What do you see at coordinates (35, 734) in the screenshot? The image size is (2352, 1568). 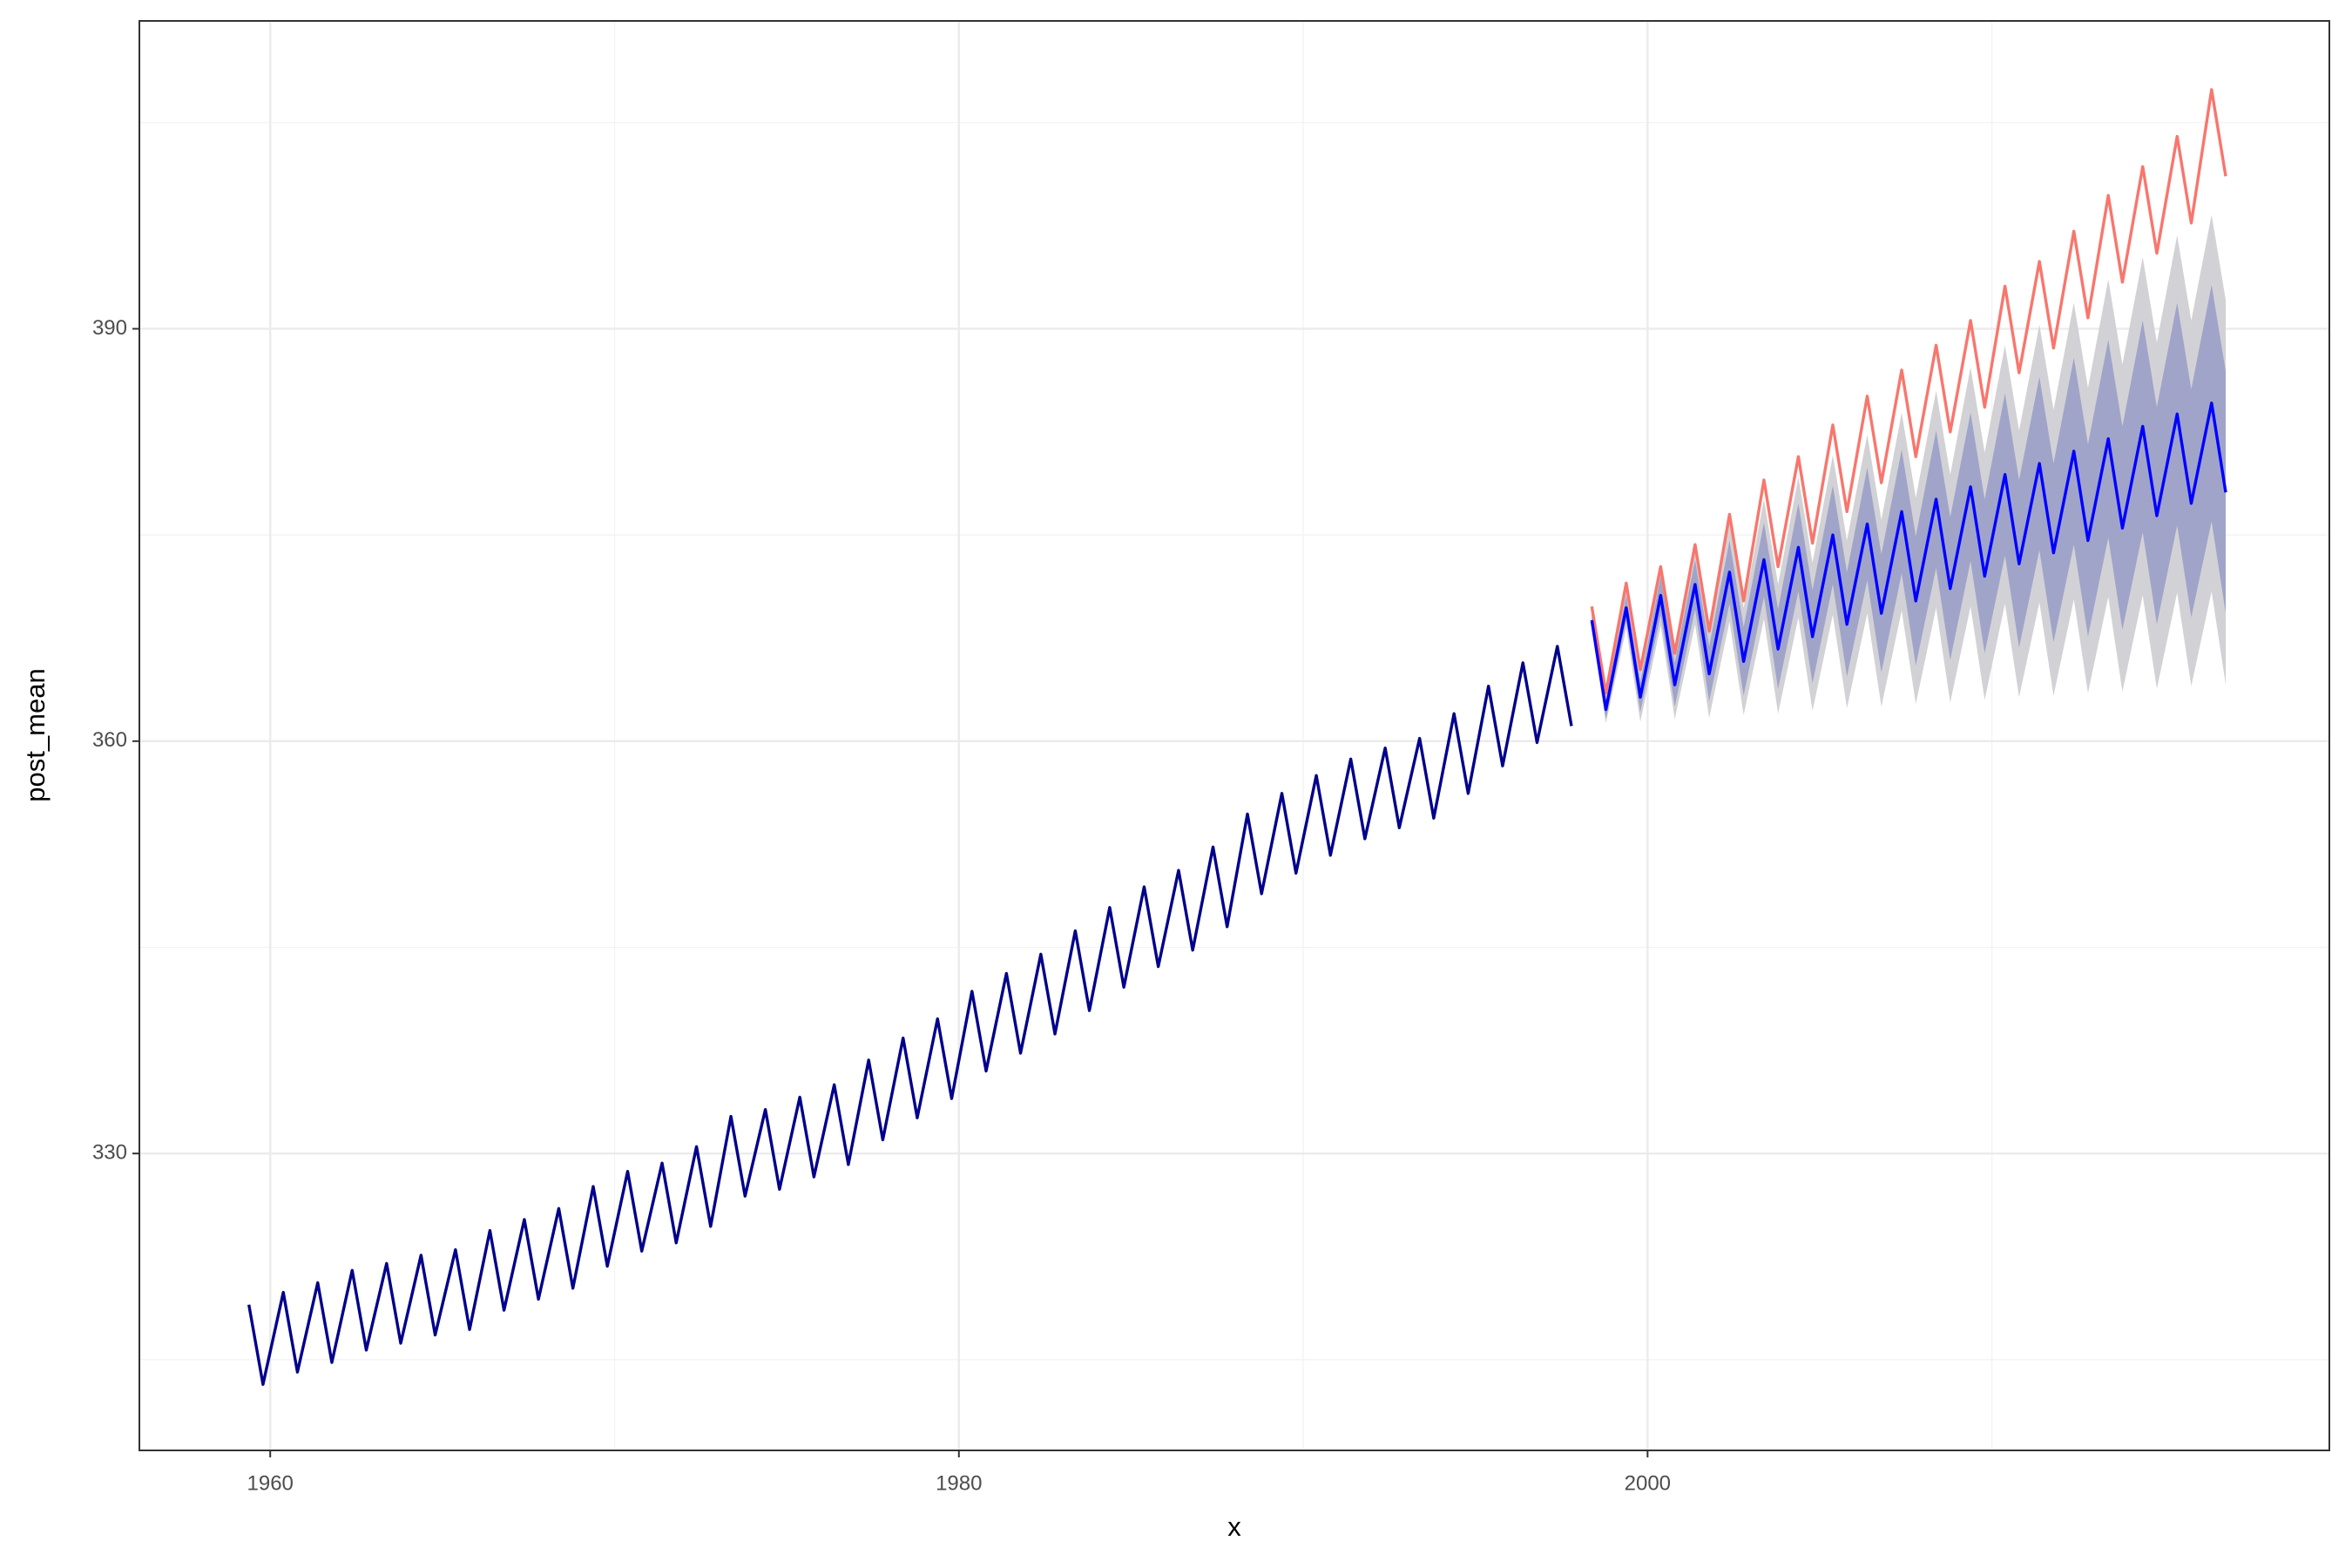 I see `y-axis-title: post_mean` at bounding box center [35, 734].